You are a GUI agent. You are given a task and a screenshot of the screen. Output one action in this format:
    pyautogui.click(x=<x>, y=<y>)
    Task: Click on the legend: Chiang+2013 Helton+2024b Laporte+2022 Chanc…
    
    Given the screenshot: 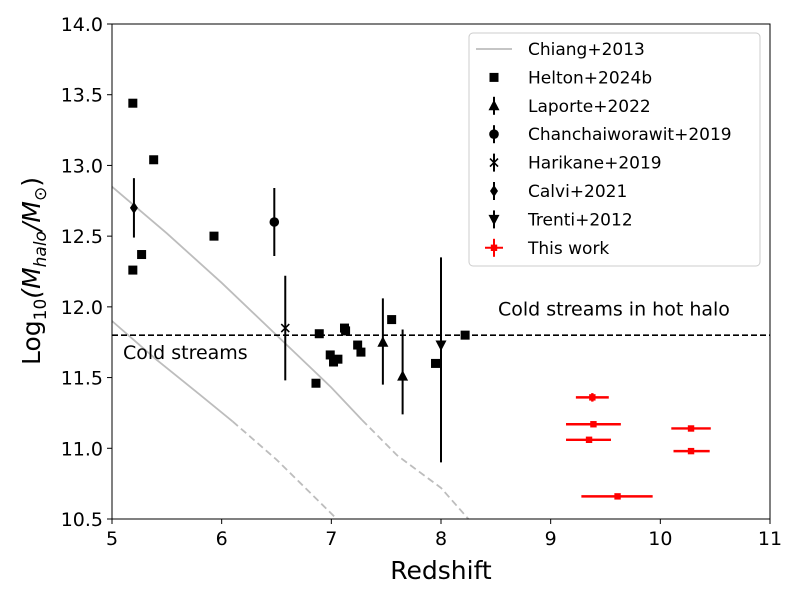 What is the action you would take?
    pyautogui.click(x=614, y=149)
    